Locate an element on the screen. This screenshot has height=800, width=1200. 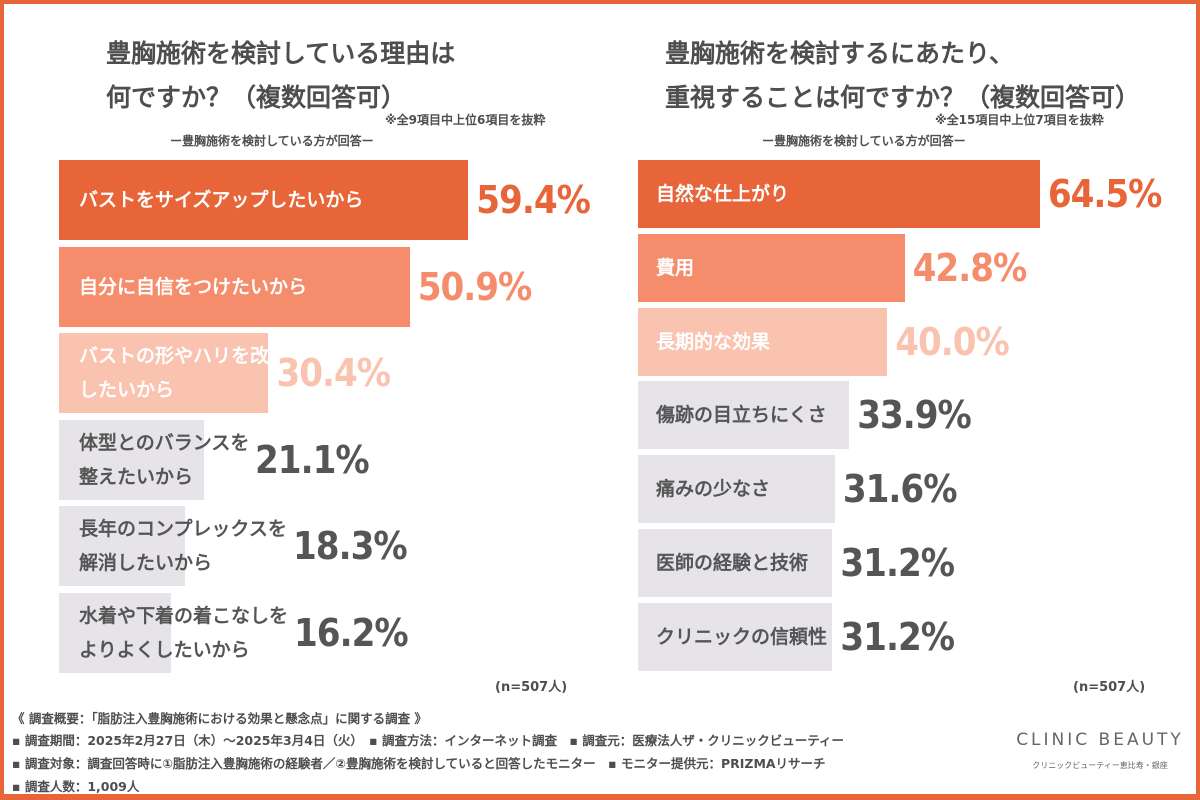
value-label: 50.9% is located at coordinates (475, 286).